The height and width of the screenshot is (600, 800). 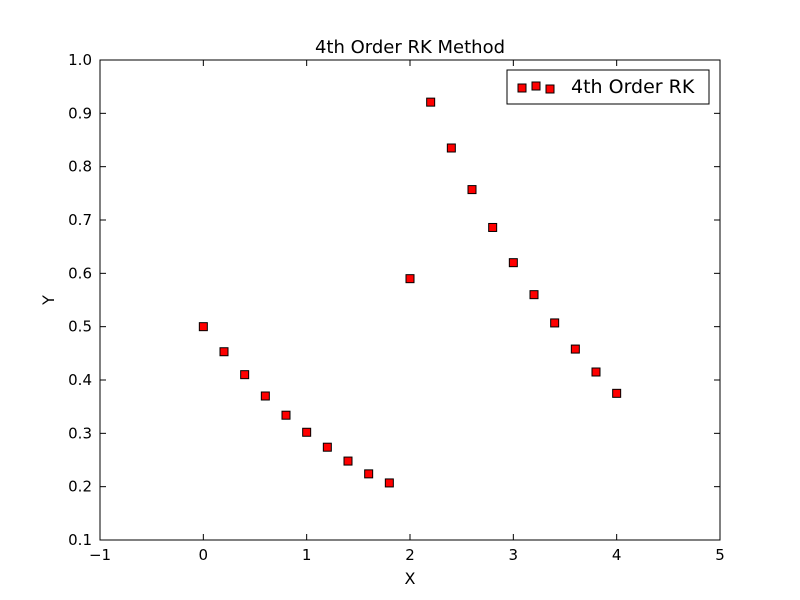 I want to click on y-tick-label: 0.6, so click(x=80, y=273).